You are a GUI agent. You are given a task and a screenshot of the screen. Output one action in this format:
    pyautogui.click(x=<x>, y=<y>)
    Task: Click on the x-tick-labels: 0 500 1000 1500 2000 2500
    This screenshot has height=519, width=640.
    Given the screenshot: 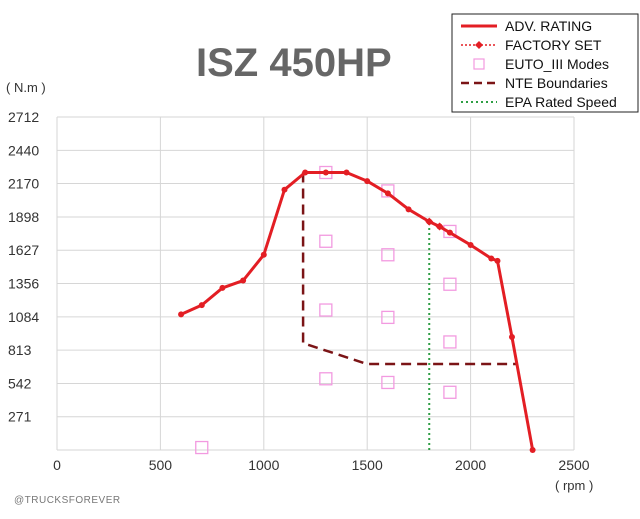 What is the action you would take?
    pyautogui.click(x=321, y=465)
    